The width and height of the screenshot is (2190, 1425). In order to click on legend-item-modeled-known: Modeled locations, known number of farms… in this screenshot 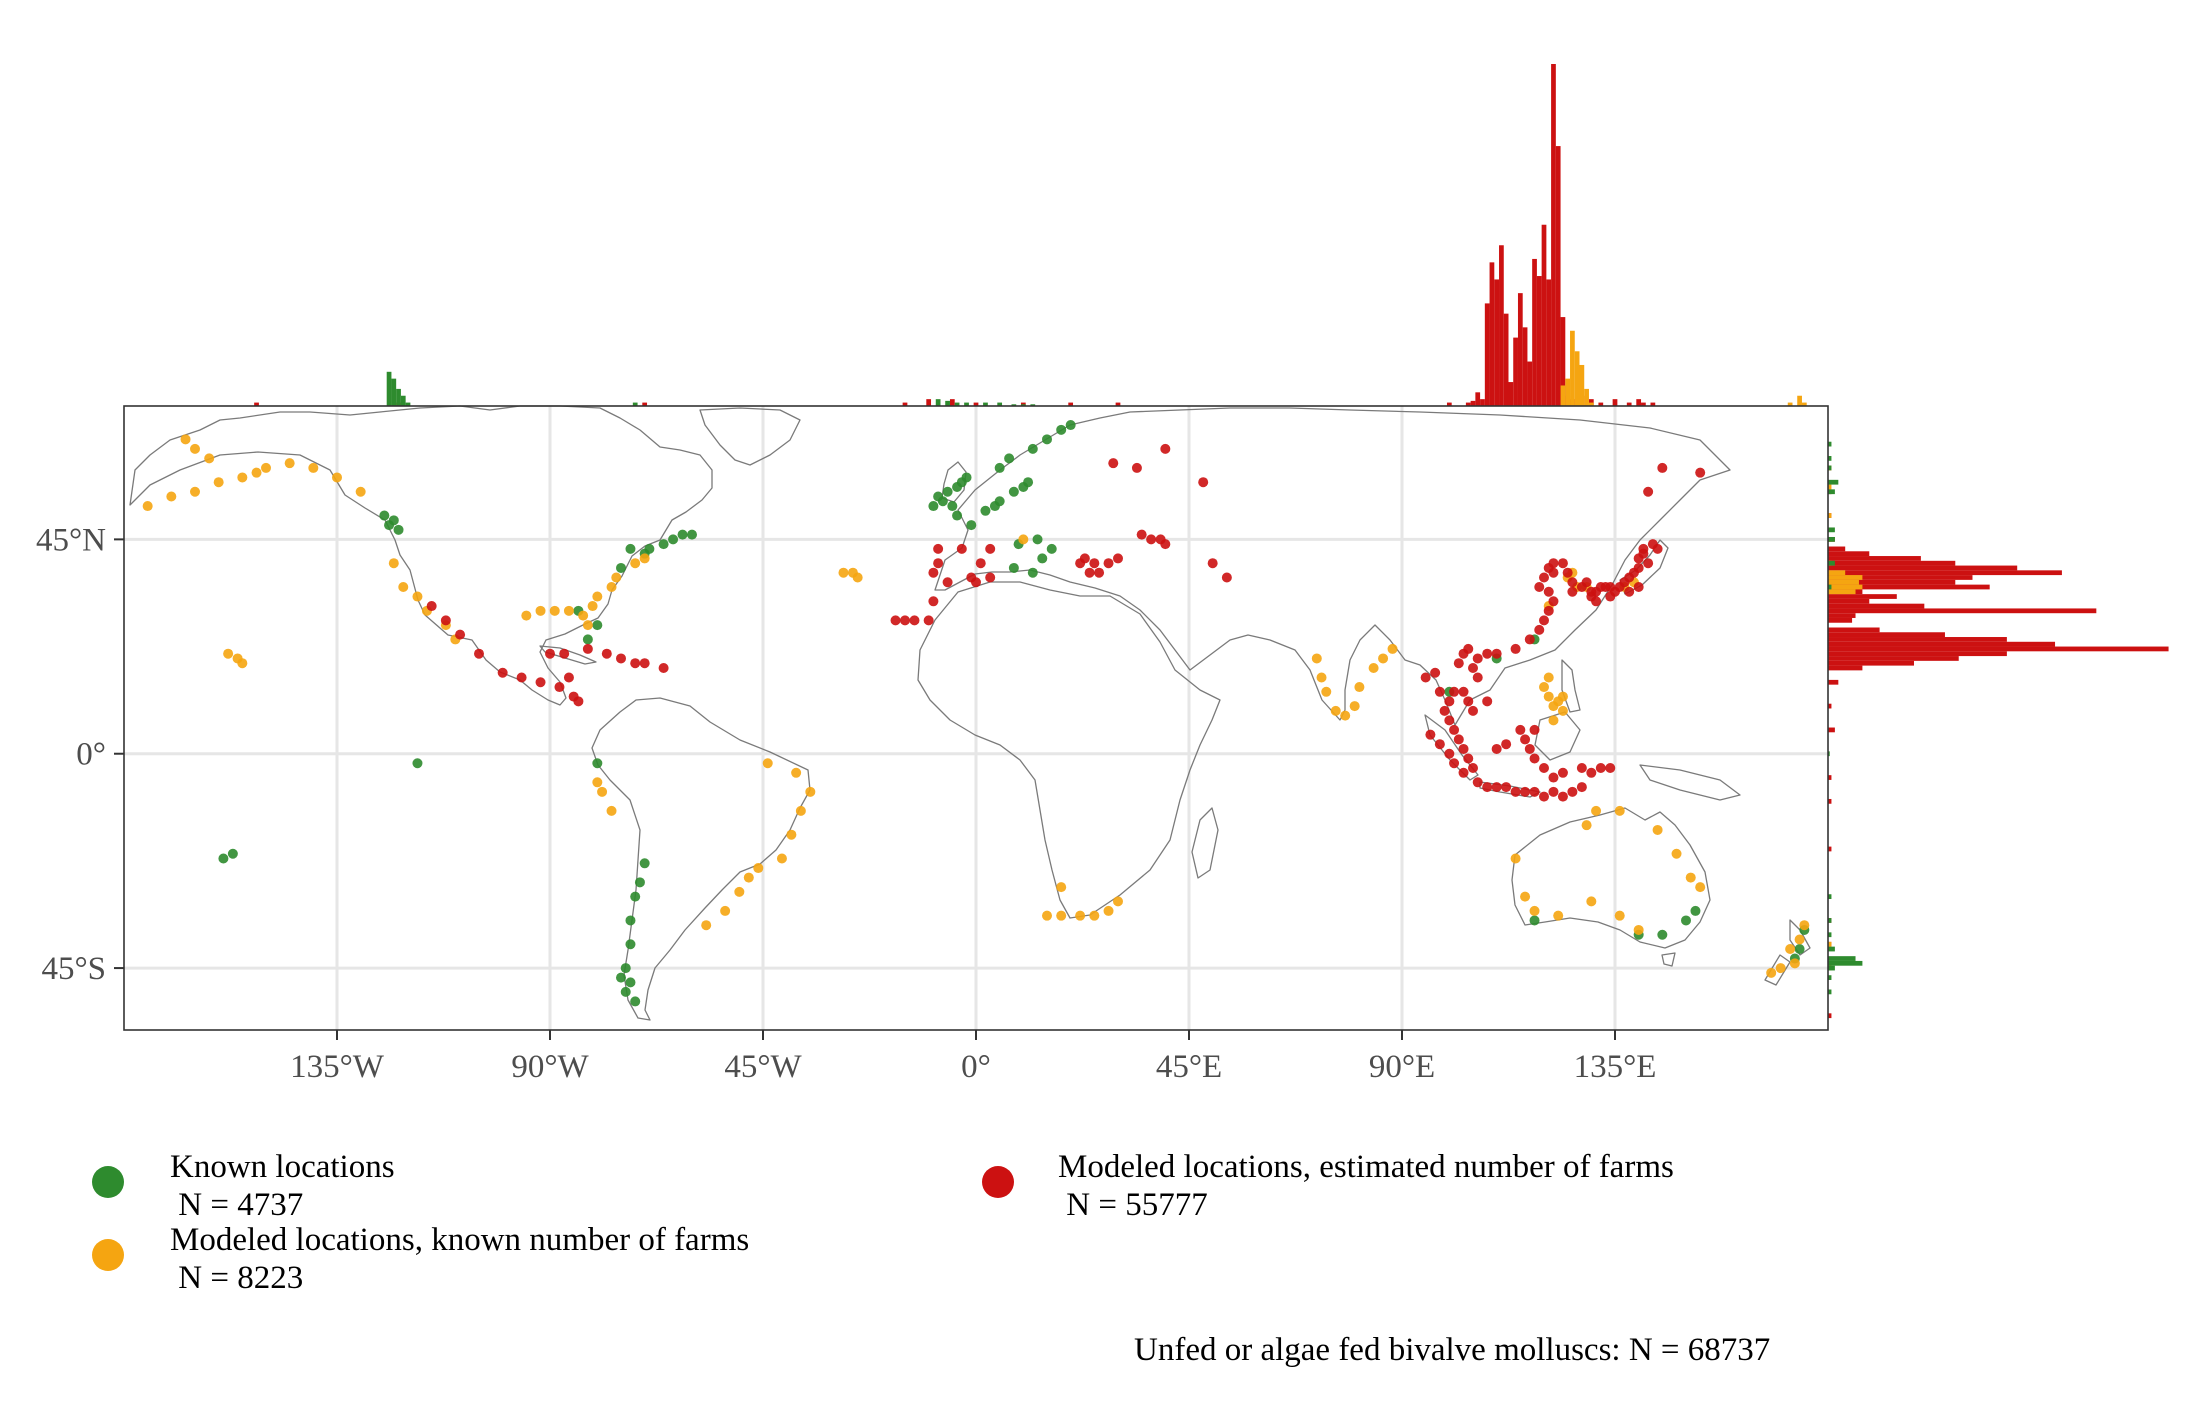, I will do `click(420, 1297)`.